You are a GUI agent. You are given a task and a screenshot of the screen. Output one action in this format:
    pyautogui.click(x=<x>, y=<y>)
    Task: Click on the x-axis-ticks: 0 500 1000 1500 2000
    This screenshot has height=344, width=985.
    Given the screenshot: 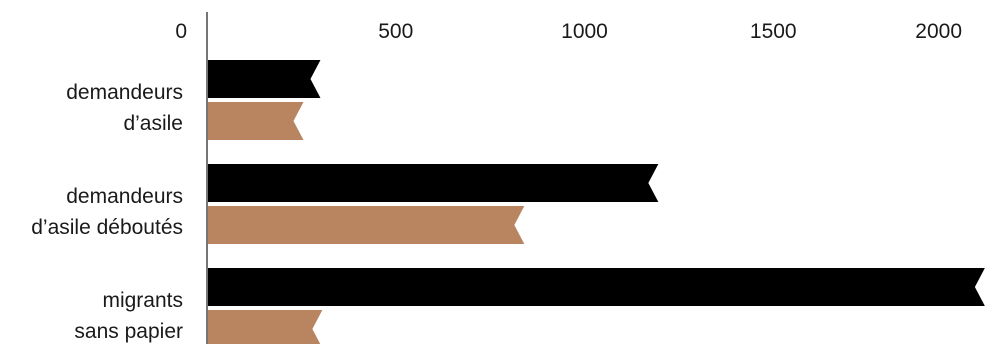 What is the action you would take?
    pyautogui.click(x=568, y=31)
    